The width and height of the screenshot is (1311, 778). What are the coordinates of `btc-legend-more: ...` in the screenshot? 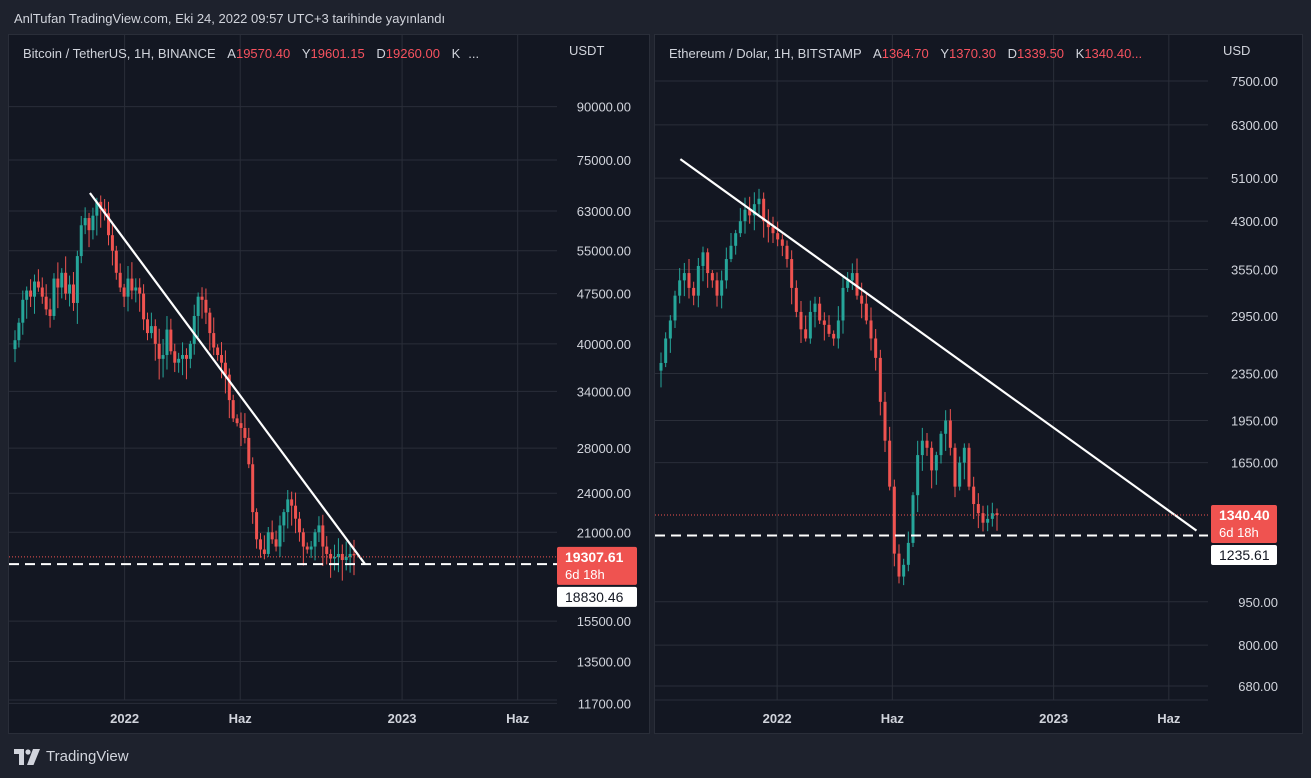 It's located at (474, 53).